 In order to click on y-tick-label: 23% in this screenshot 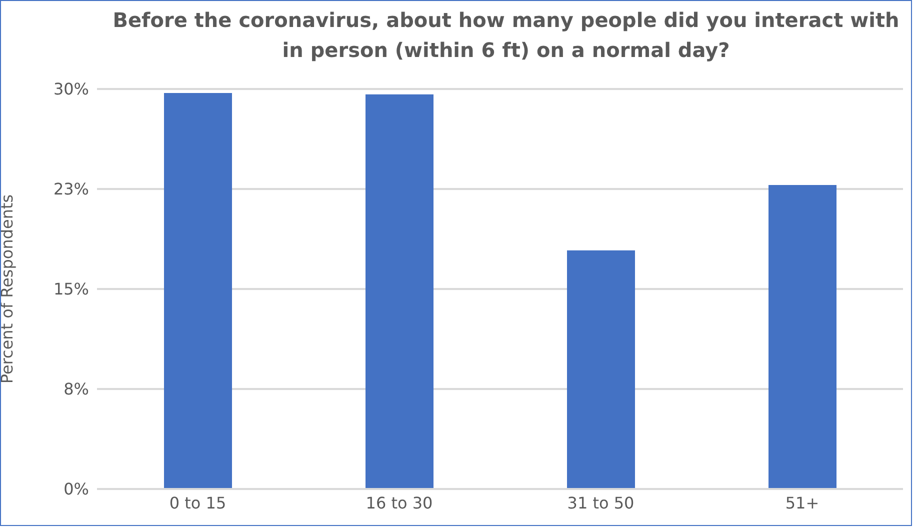, I will do `click(71, 189)`.